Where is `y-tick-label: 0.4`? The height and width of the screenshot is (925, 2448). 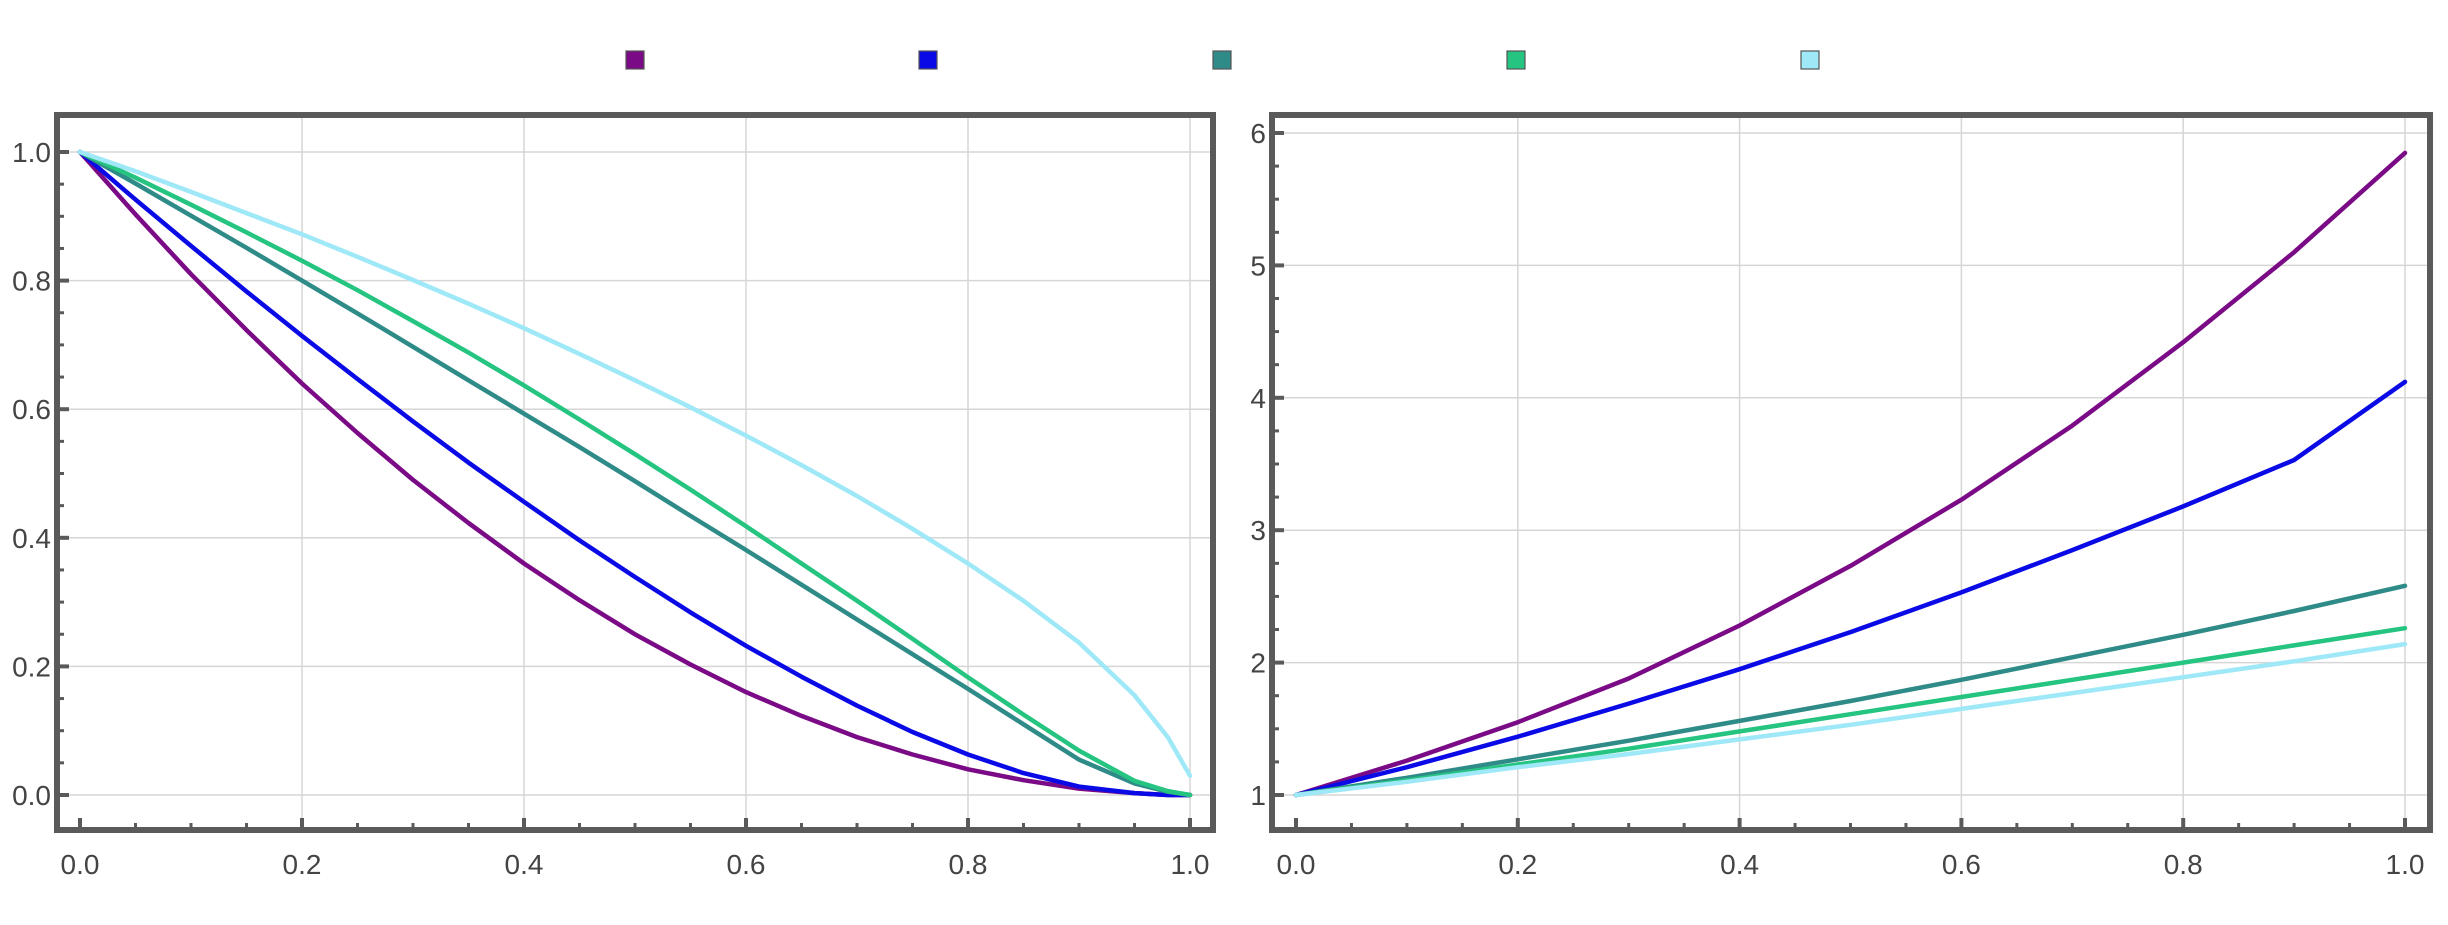 y-tick-label: 0.4 is located at coordinates (31, 538).